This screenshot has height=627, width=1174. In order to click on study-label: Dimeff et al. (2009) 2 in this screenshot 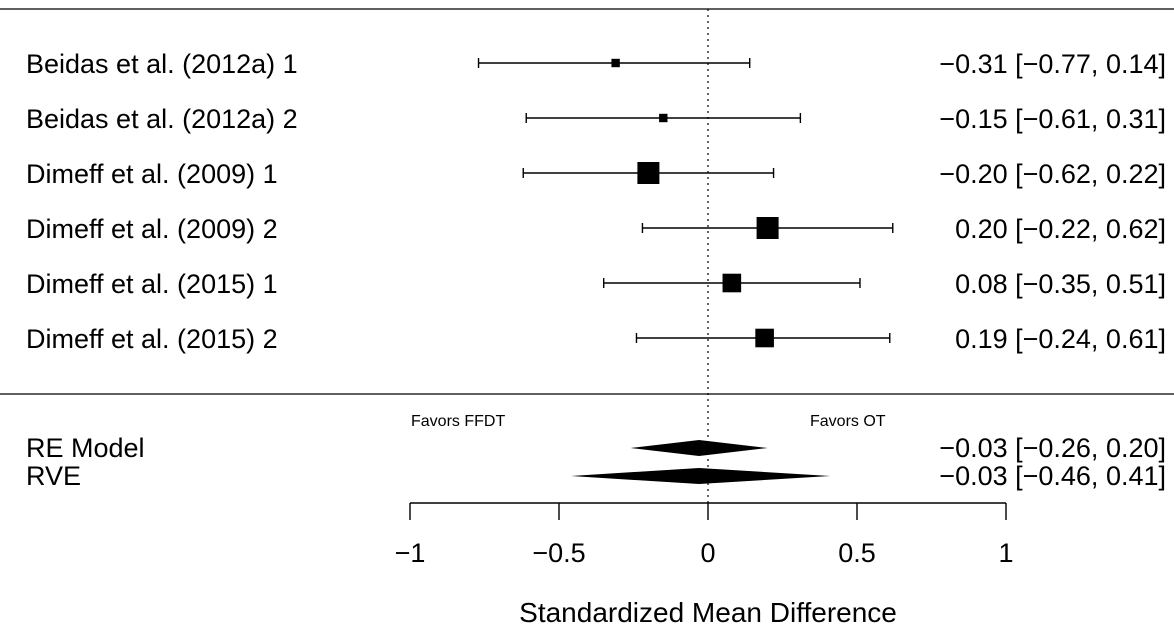, I will do `click(152, 229)`.